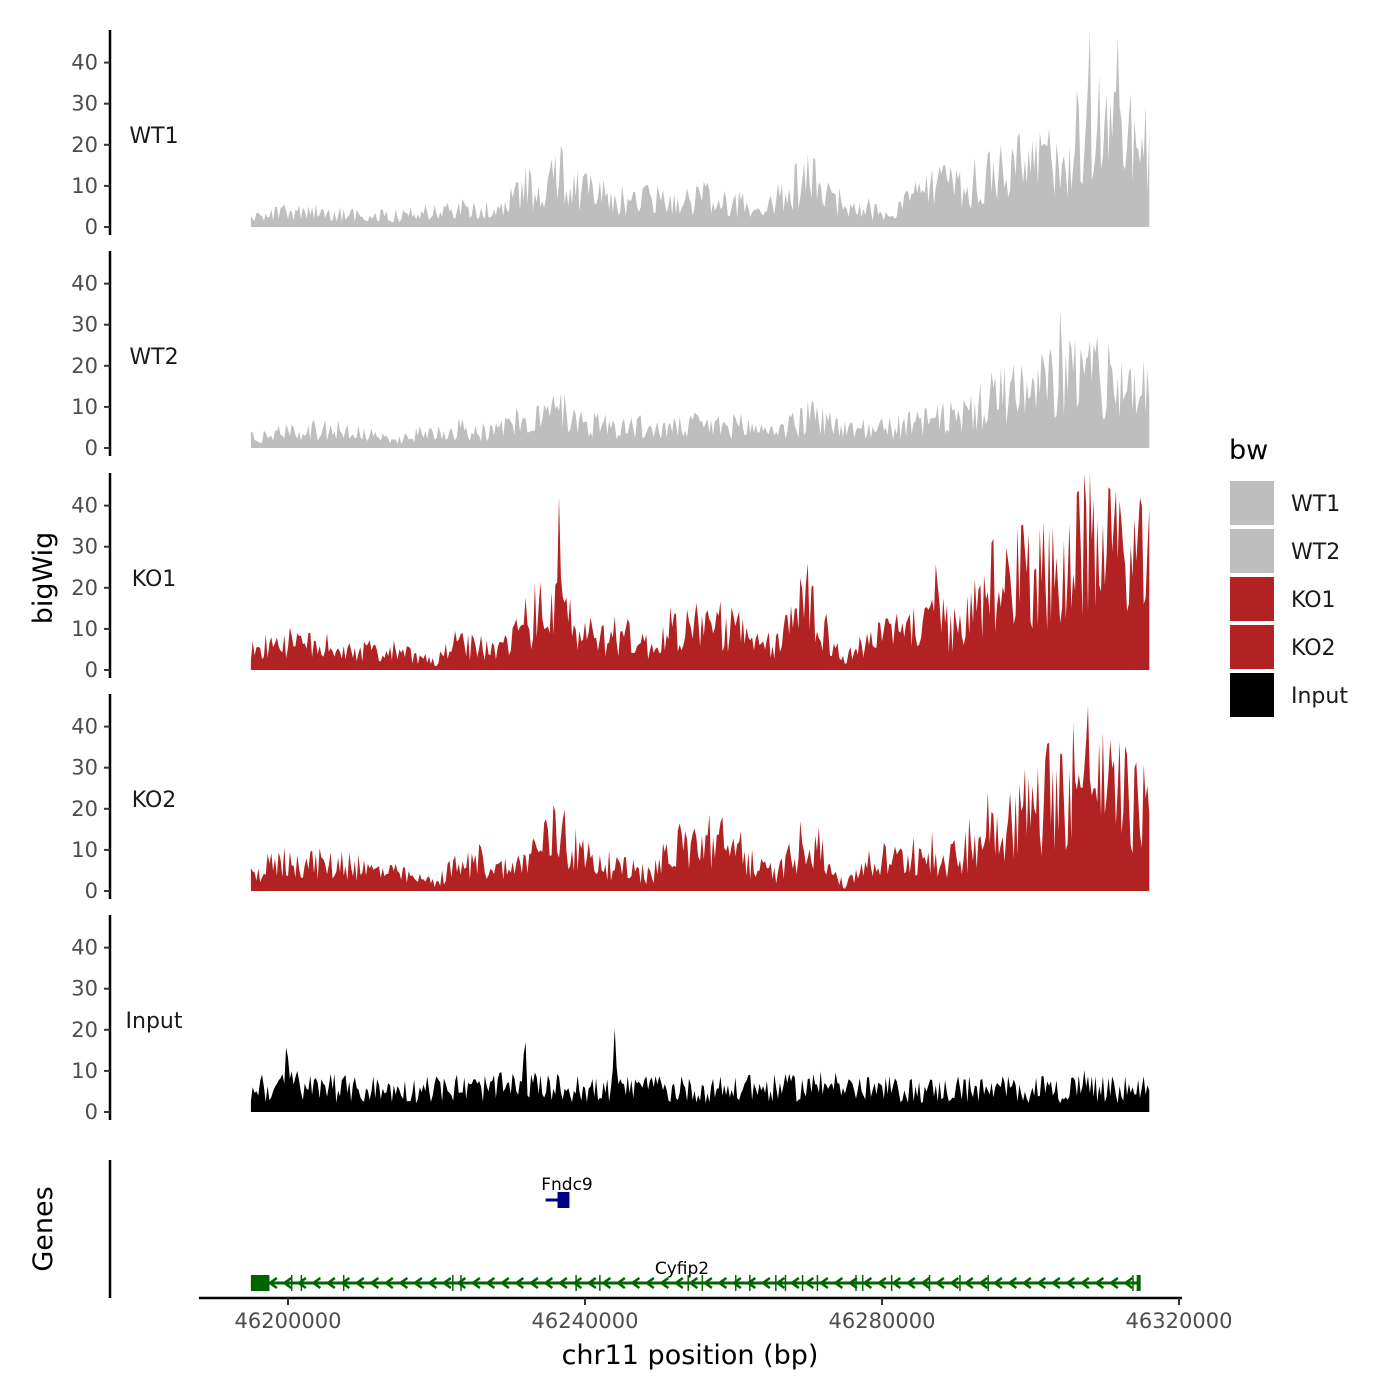 This screenshot has width=1400, height=1400. I want to click on coverage-area-wt1, so click(700, 128).